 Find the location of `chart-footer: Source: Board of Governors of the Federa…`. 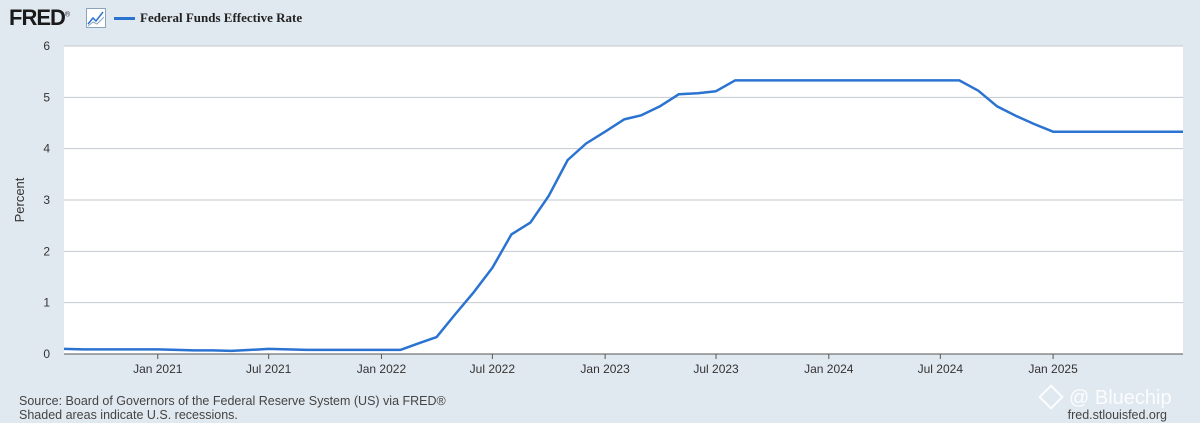

chart-footer: Source: Board of Governors of the Federa… is located at coordinates (232, 408).